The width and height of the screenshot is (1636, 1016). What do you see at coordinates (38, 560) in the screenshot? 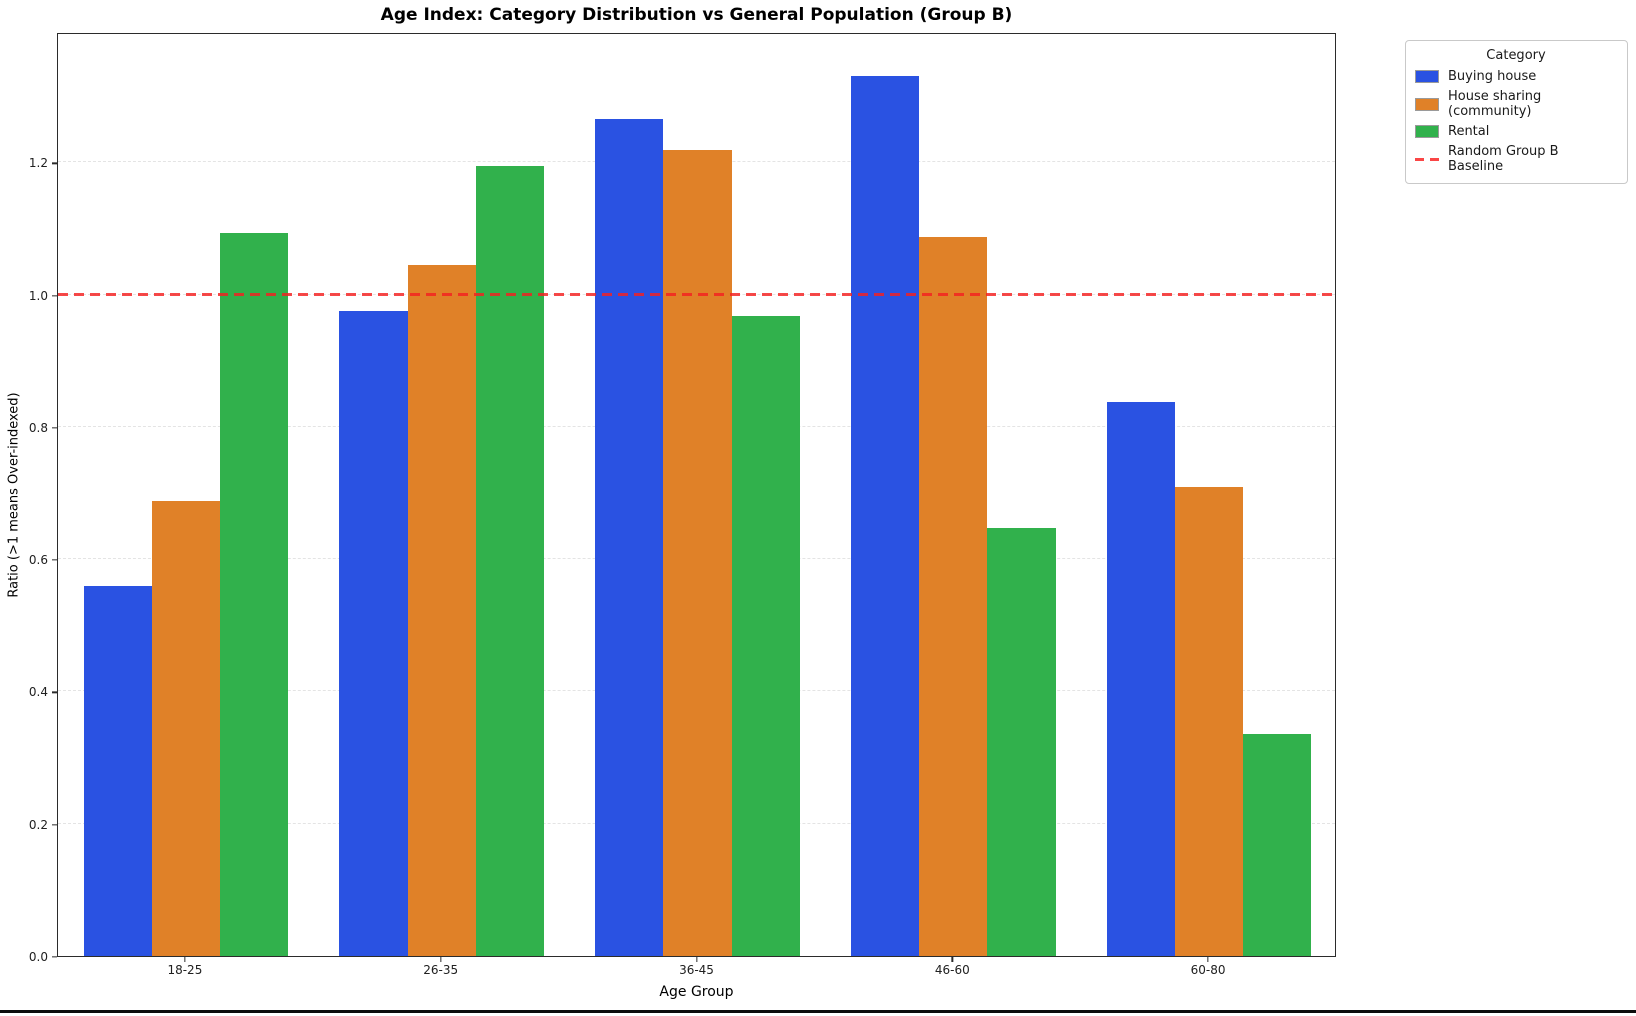
I see `y-tick-label: 0.6` at bounding box center [38, 560].